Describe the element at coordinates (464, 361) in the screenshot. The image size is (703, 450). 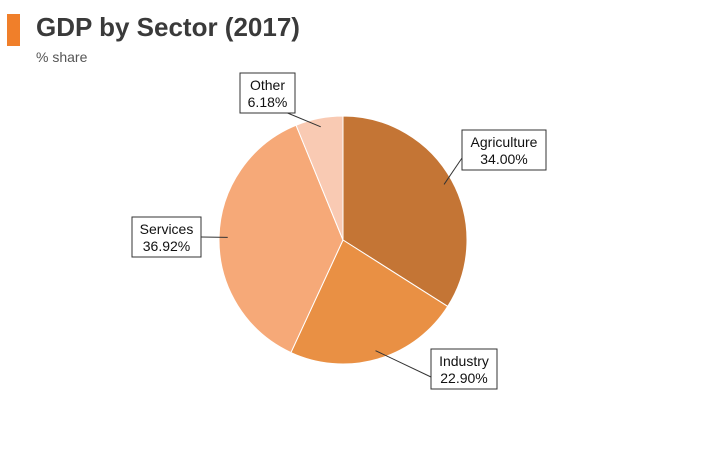
I see `slice-name-label: Industry` at that location.